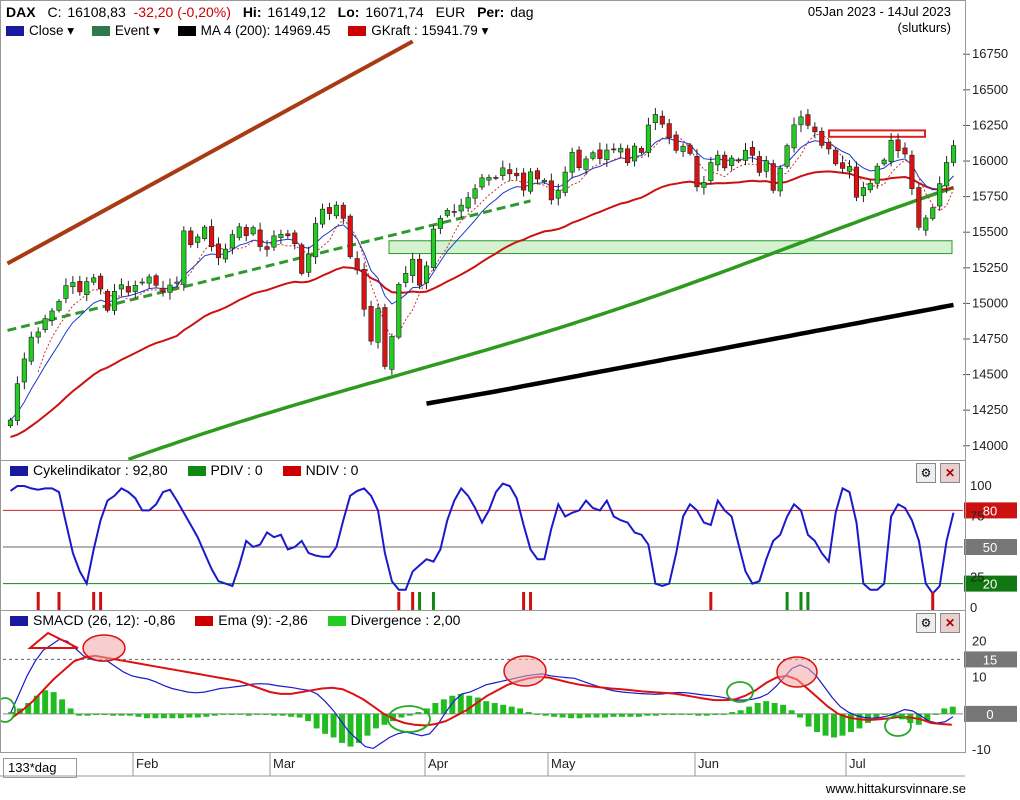 The width and height of the screenshot is (1020, 800). What do you see at coordinates (147, 763) in the screenshot?
I see `month-label: Feb` at bounding box center [147, 763].